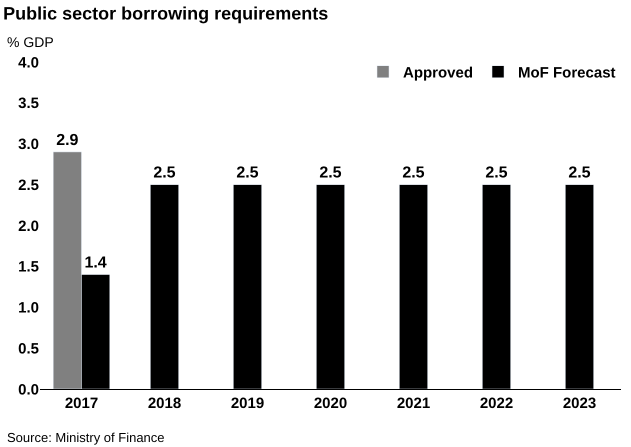 Image resolution: width=631 pixels, height=447 pixels. Describe the element at coordinates (497, 403) in the screenshot. I see `x-tick-label: 2022` at that location.